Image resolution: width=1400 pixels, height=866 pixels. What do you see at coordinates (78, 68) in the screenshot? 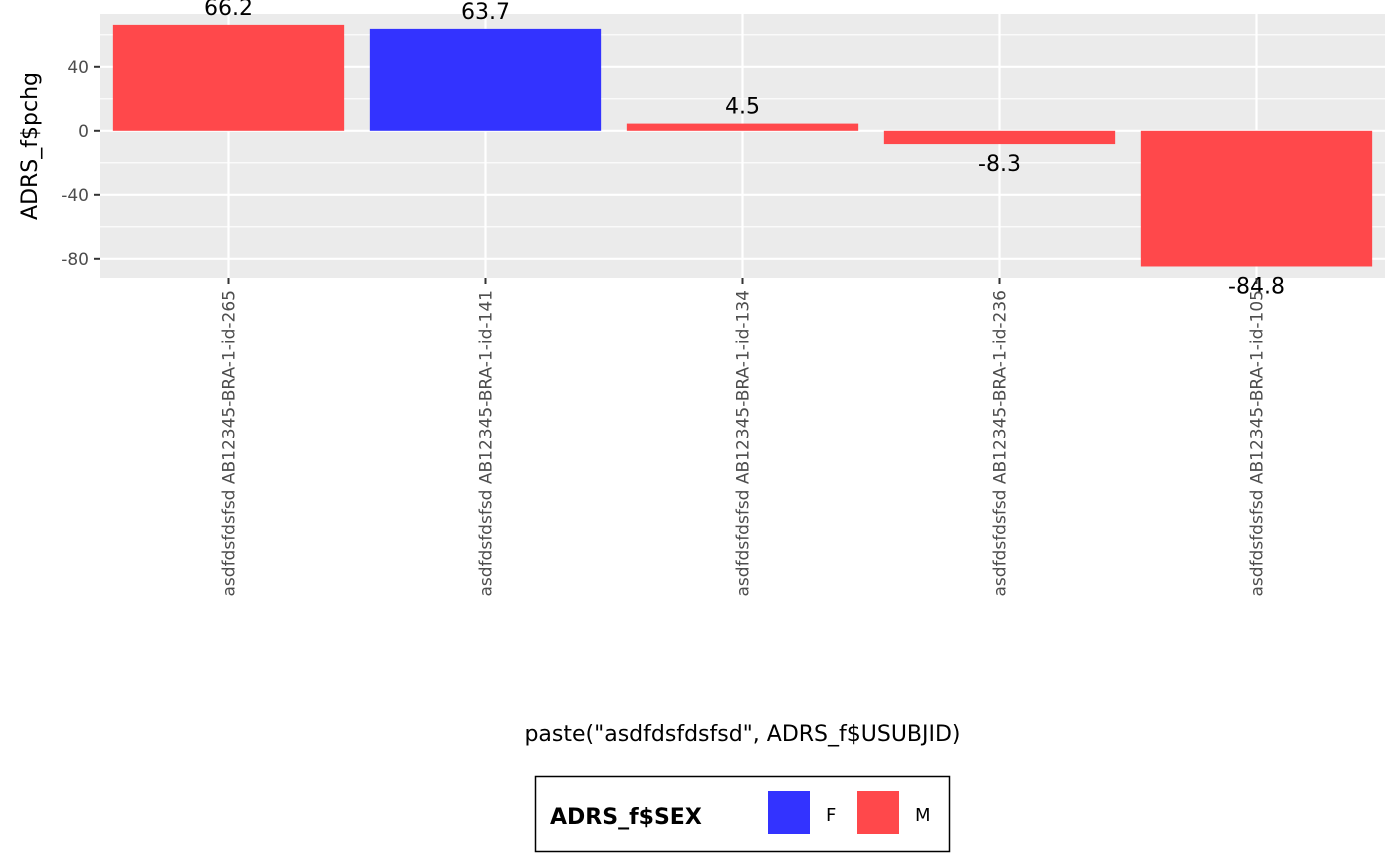
I see `y-tick-label: 40` at bounding box center [78, 68].